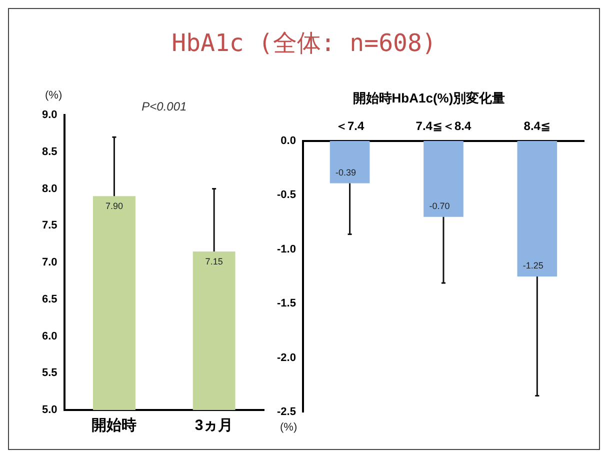  What do you see at coordinates (114, 425) in the screenshot?
I see `x-tick-label: 開始時` at bounding box center [114, 425].